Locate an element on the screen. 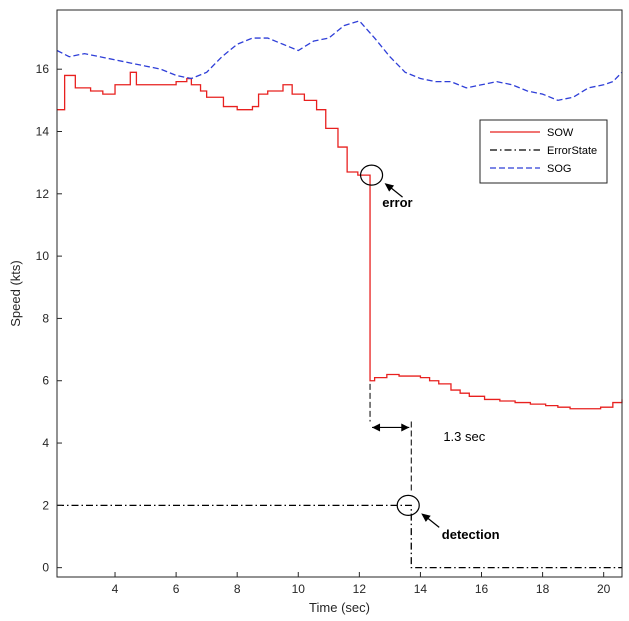 This screenshot has height=621, width=629. legend: SOW ErrorState SOG is located at coordinates (543, 151).